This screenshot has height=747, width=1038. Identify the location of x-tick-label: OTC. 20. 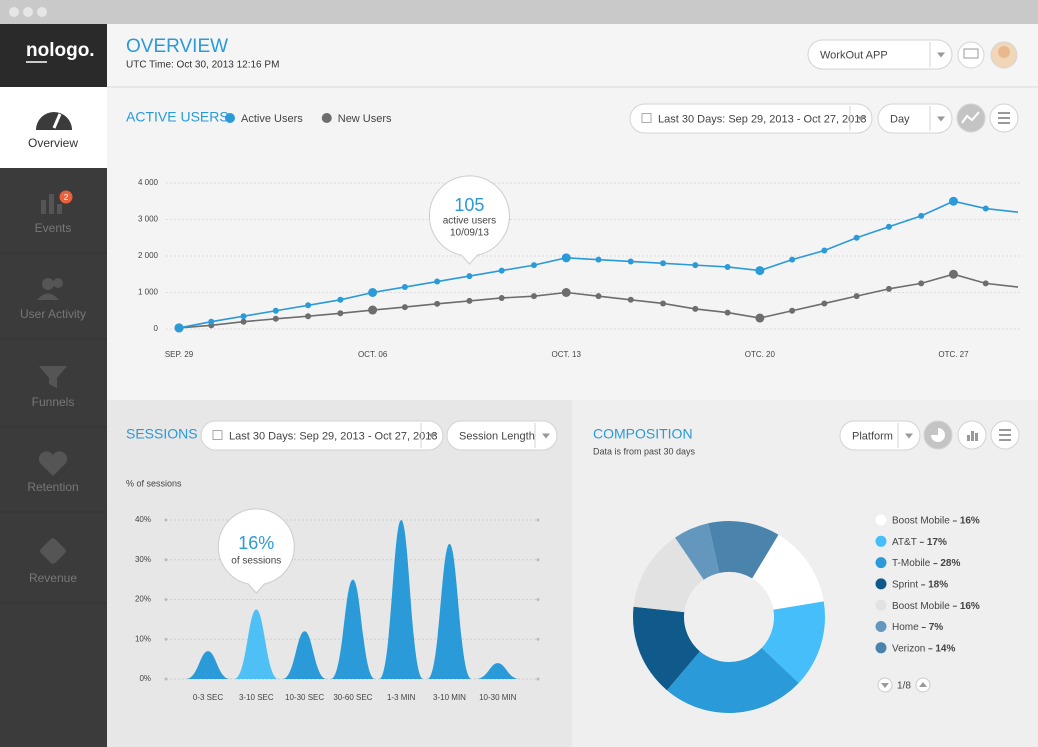
(760, 354).